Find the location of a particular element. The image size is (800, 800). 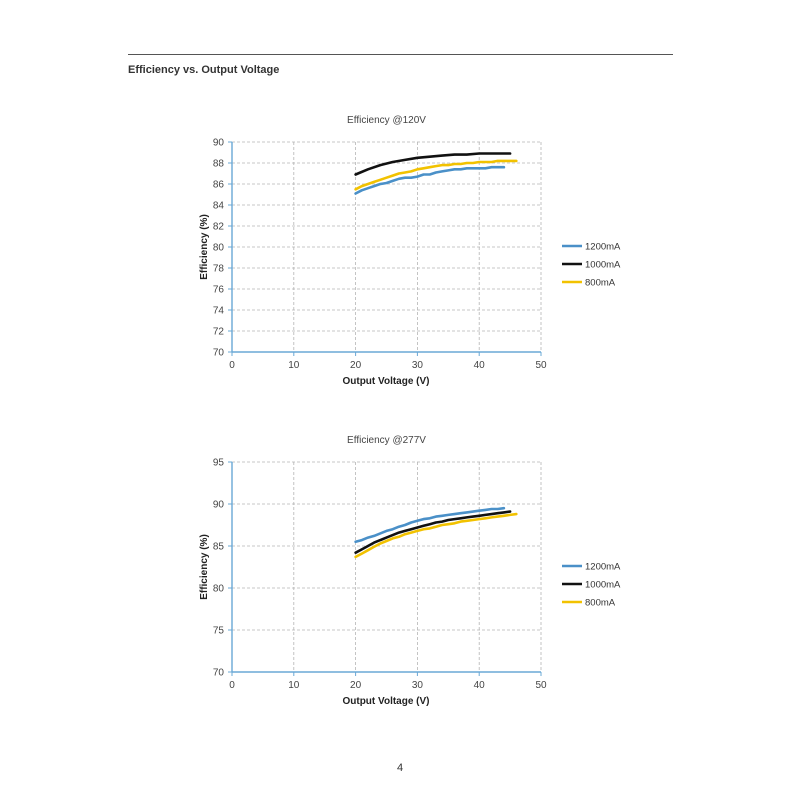

y-tick-label: 88 is located at coordinates (219, 164).